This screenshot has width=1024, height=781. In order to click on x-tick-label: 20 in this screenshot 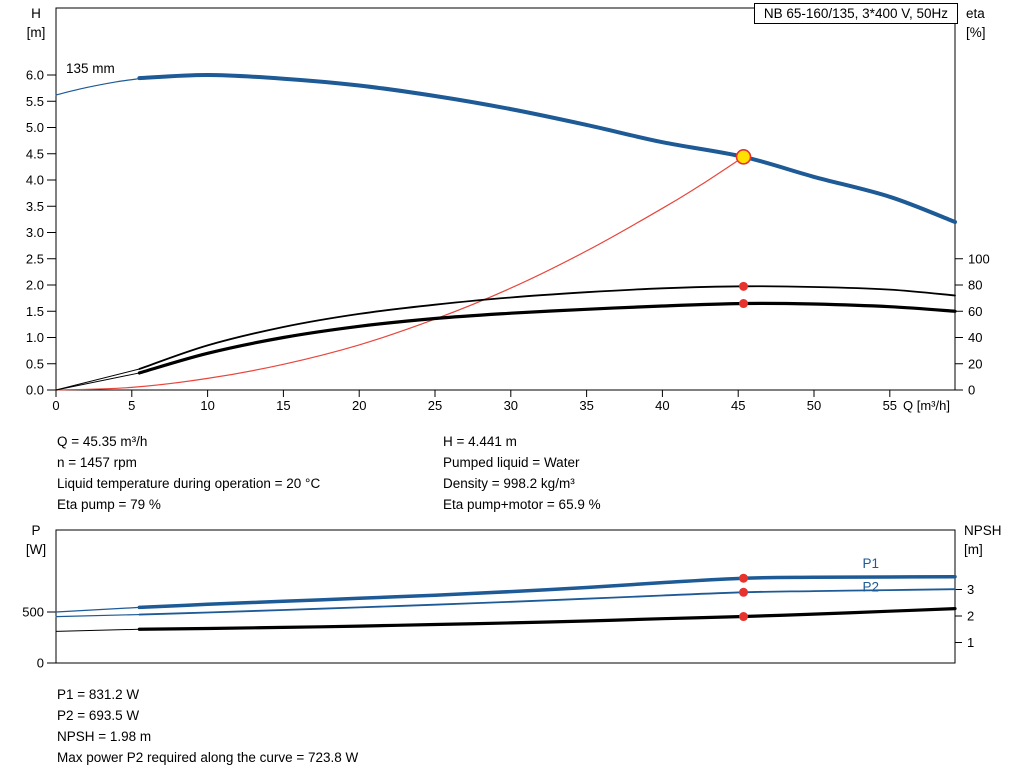, I will do `click(359, 405)`.